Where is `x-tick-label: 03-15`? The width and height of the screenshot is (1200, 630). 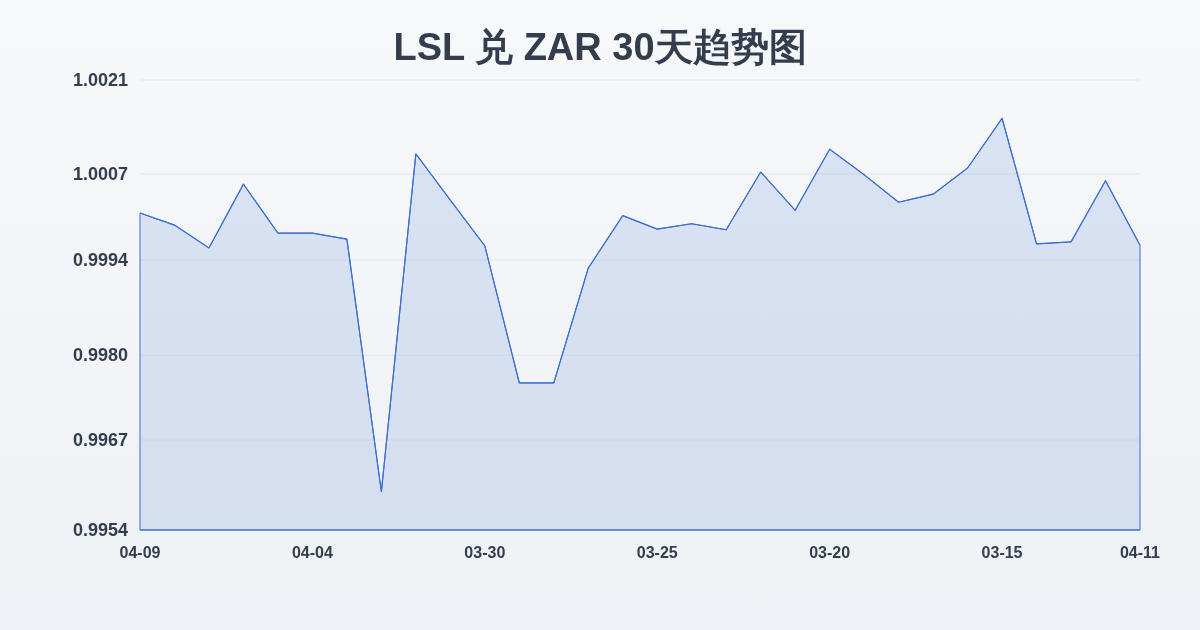 x-tick-label: 03-15 is located at coordinates (1002, 552).